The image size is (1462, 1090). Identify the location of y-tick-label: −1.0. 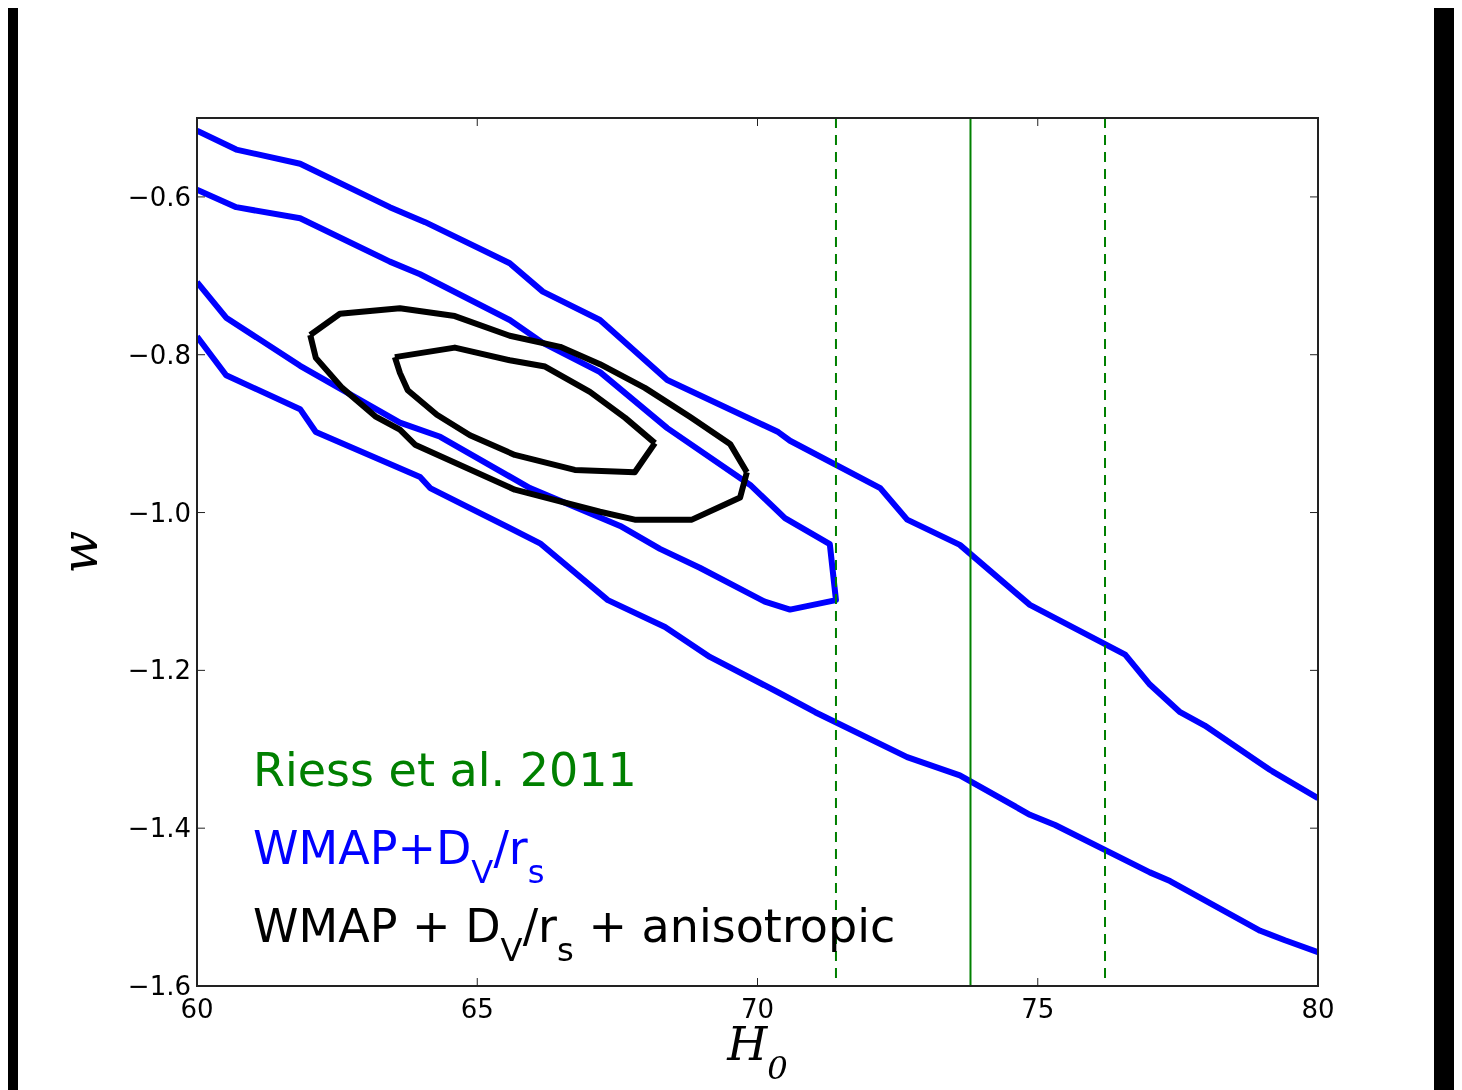
(159, 512).